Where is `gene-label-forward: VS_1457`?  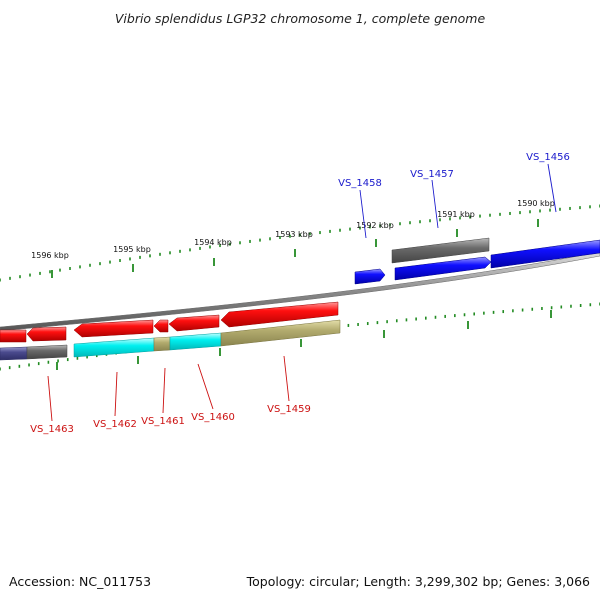
gene-label-forward: VS_1457 is located at coordinates (432, 174).